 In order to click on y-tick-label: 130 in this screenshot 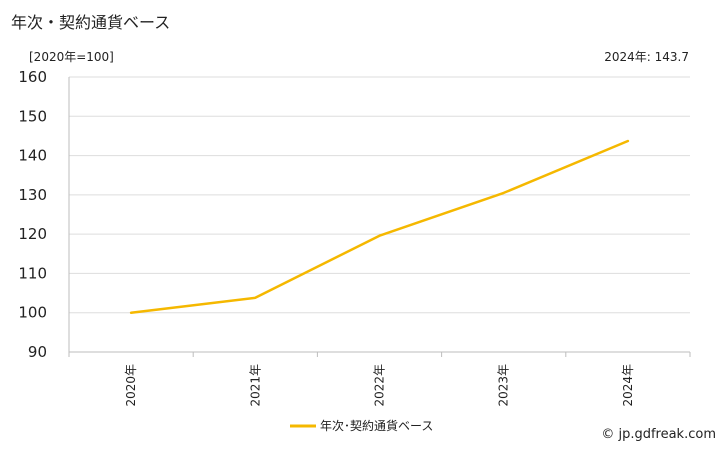, I will do `click(32, 195)`.